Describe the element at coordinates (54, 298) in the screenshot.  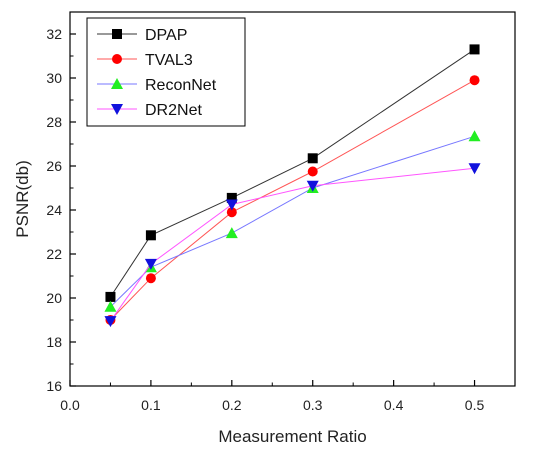
I see `y-tick-label: 20` at that location.